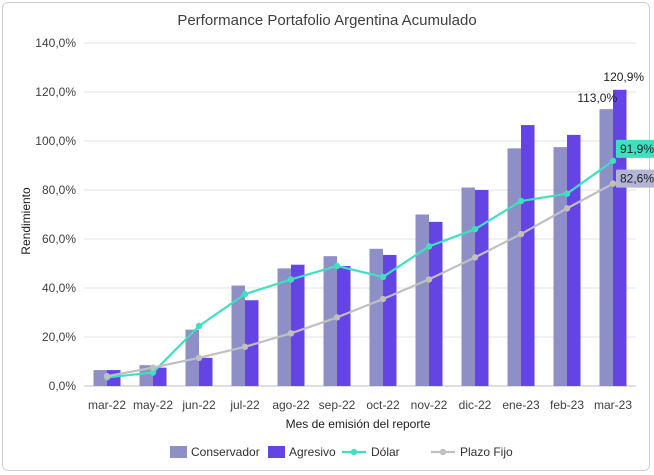 Image resolution: width=654 pixels, height=475 pixels. Describe the element at coordinates (55, 43) in the screenshot. I see `y-tick-label: 140,0%` at that location.